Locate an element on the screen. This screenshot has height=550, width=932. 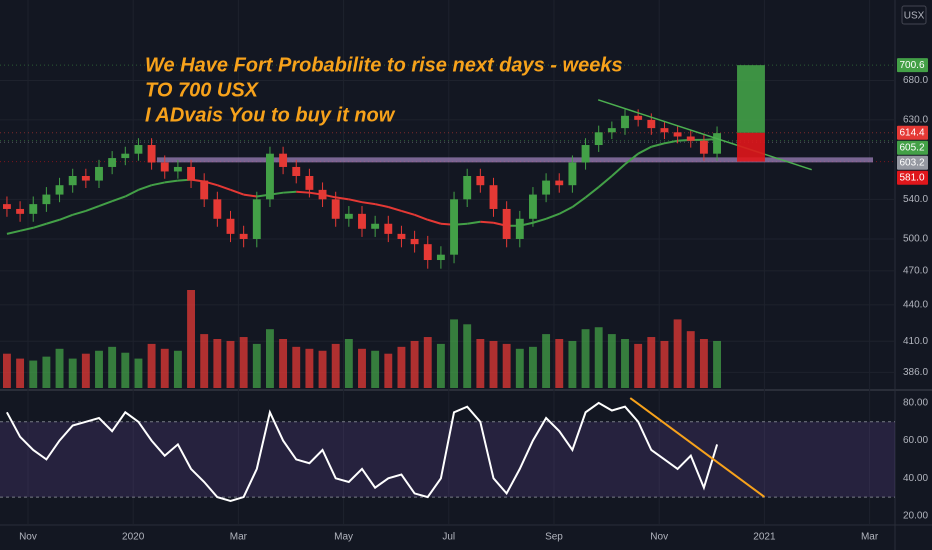
x-tick-label: Nov is located at coordinates (659, 537).